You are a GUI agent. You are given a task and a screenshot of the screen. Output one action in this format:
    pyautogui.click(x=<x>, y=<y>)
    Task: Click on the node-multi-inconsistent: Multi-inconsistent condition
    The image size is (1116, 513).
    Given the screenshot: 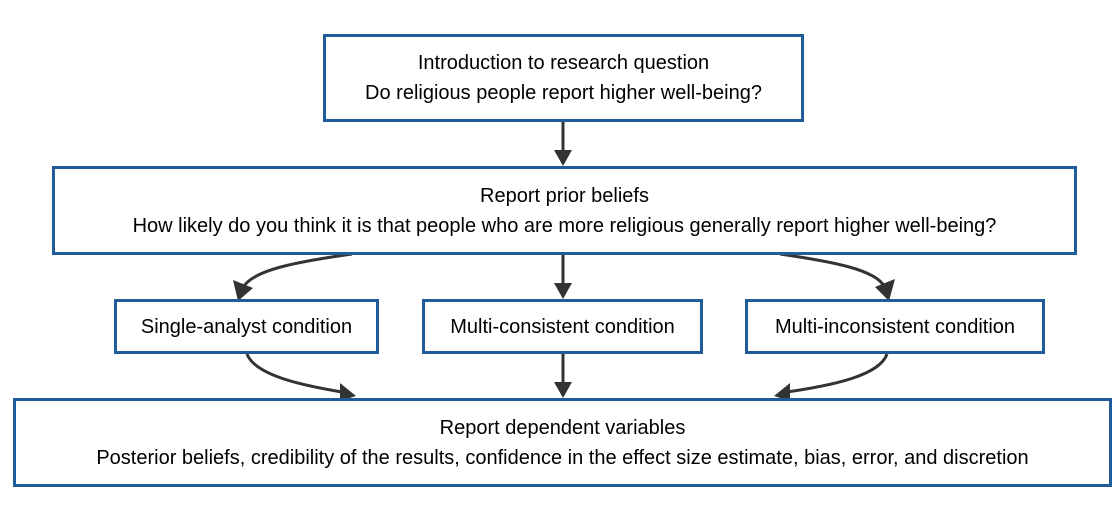 What is the action you would take?
    pyautogui.click(x=895, y=326)
    